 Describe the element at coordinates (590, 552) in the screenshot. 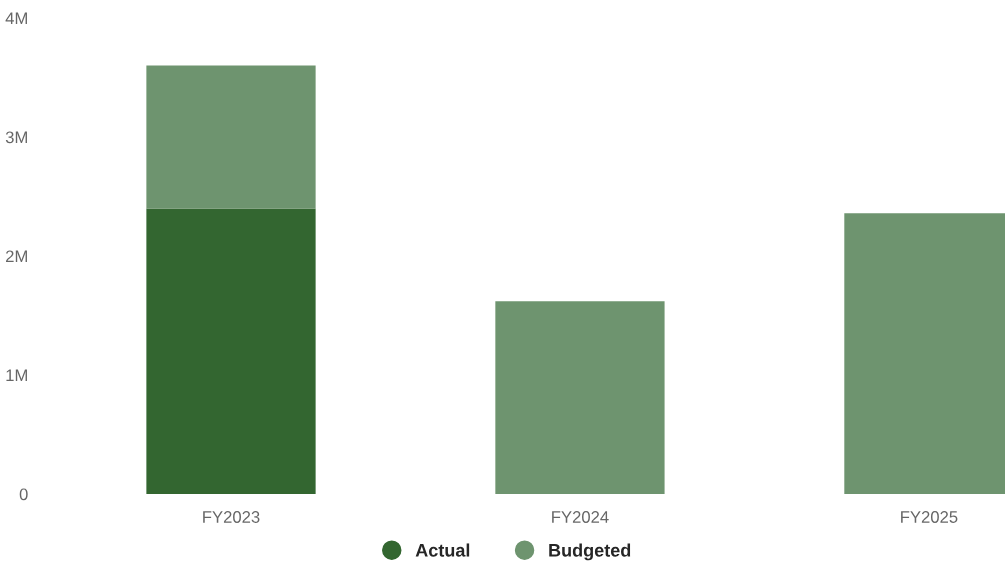

I see `legend-label: Budgeted` at that location.